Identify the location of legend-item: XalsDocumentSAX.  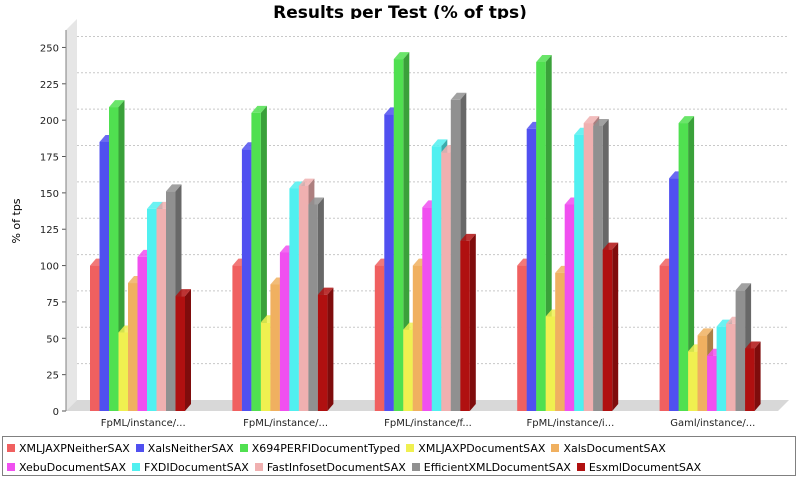
(607, 448).